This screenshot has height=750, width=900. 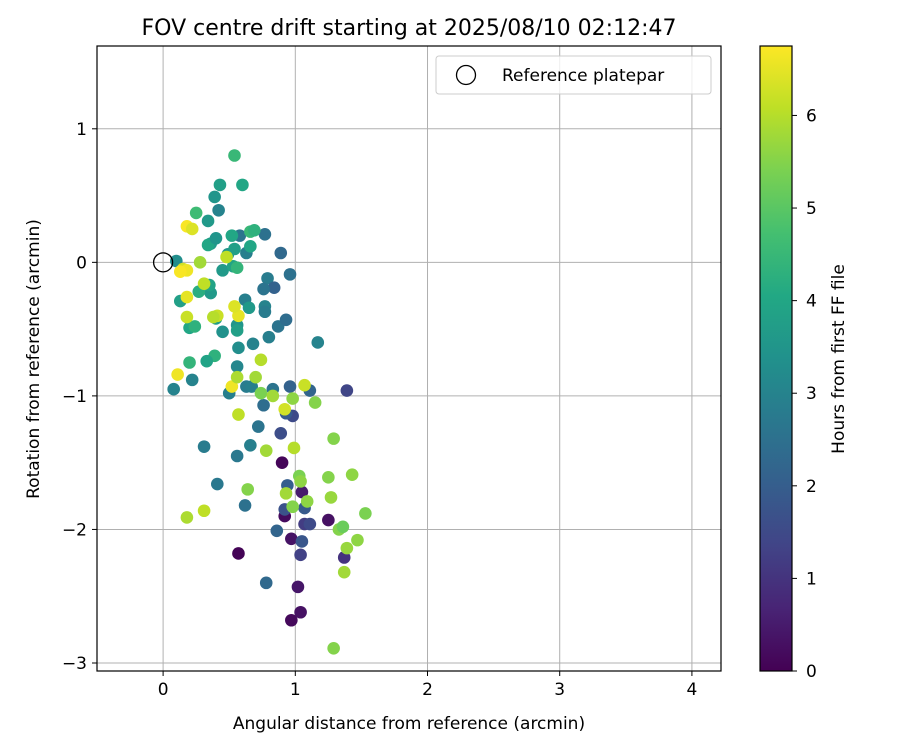 What do you see at coordinates (295, 690) in the screenshot?
I see `x-tick-label: 1` at bounding box center [295, 690].